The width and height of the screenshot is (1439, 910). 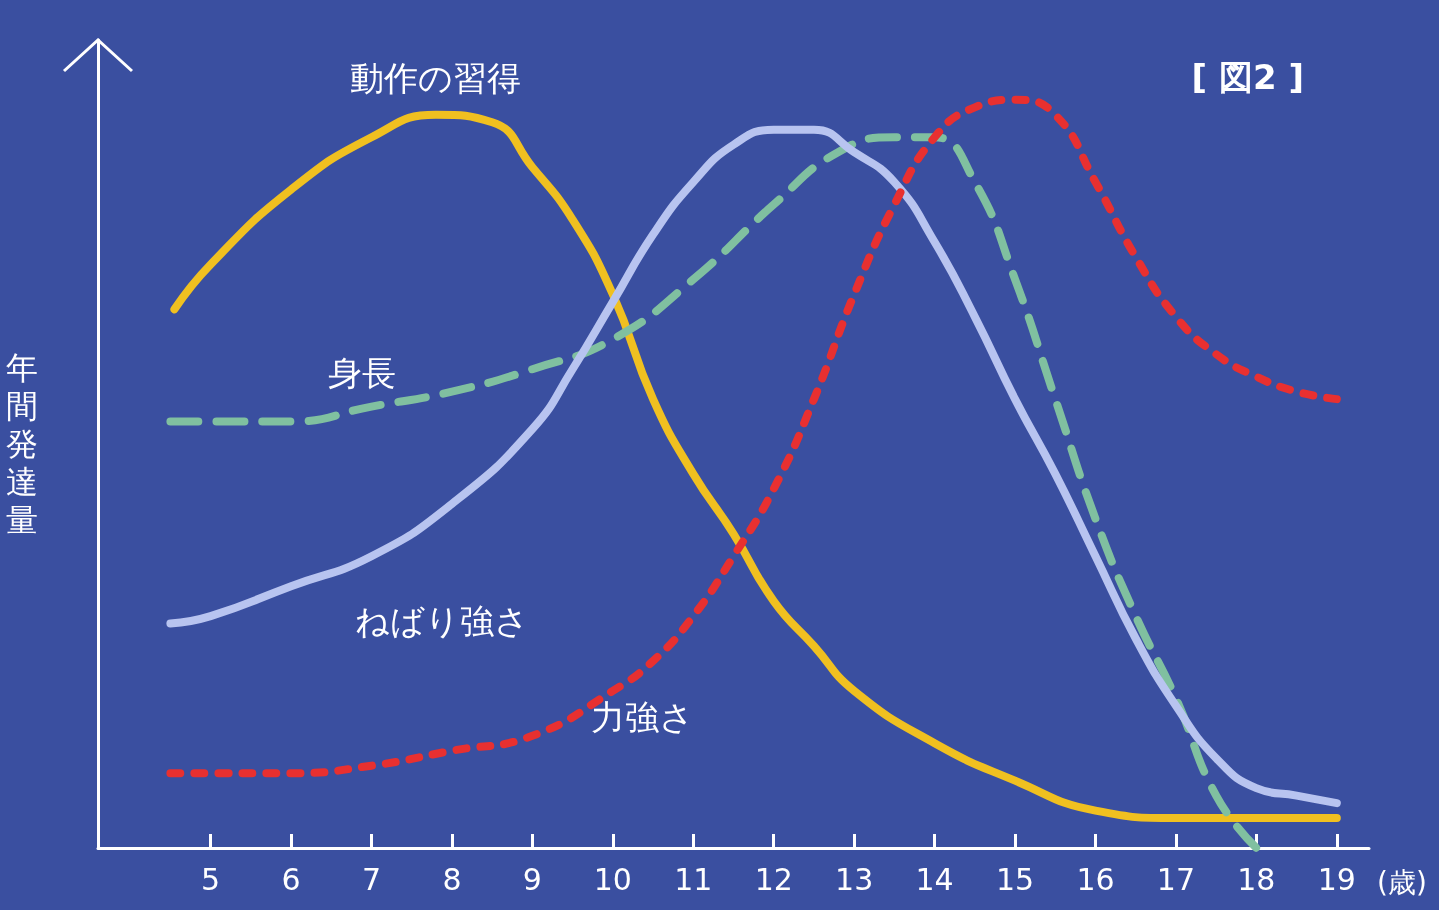 What do you see at coordinates (441, 620) in the screenshot?
I see `series-label: ねばり強さ` at bounding box center [441, 620].